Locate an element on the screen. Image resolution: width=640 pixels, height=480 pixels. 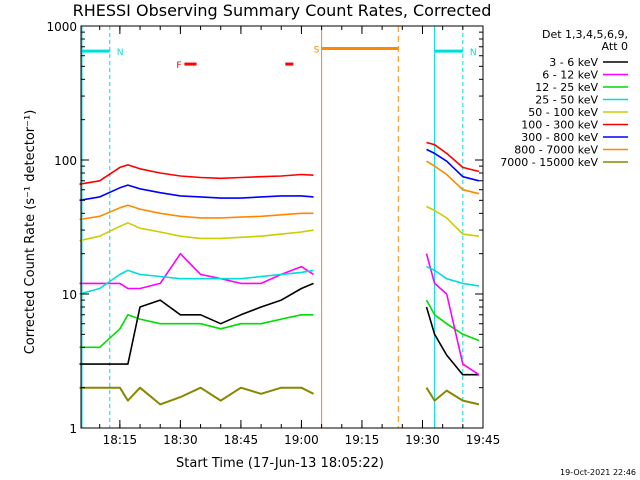
legend-label: 50 - 100 keV is located at coordinates (563, 112).